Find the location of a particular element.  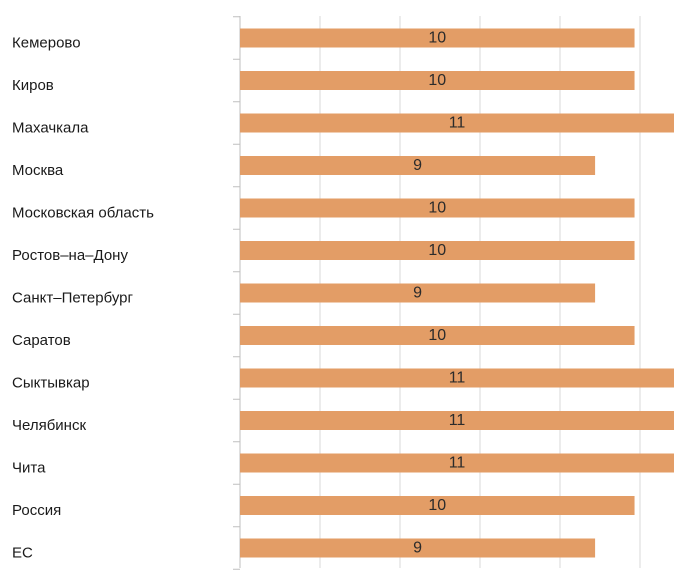

category-label: Россия is located at coordinates (36, 510).